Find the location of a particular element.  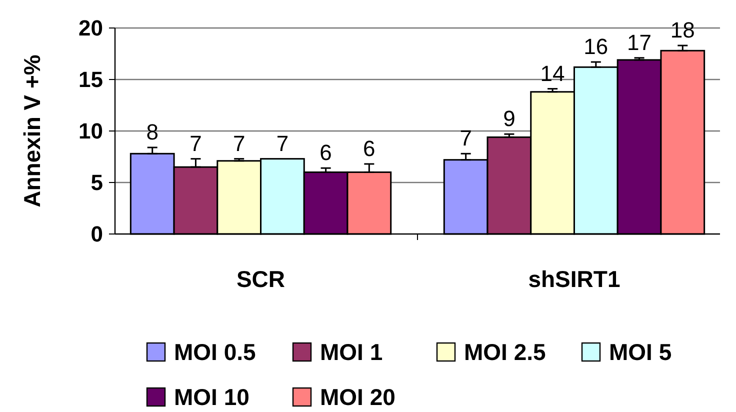

legend-label: MOI 0.5 is located at coordinates (215, 352).